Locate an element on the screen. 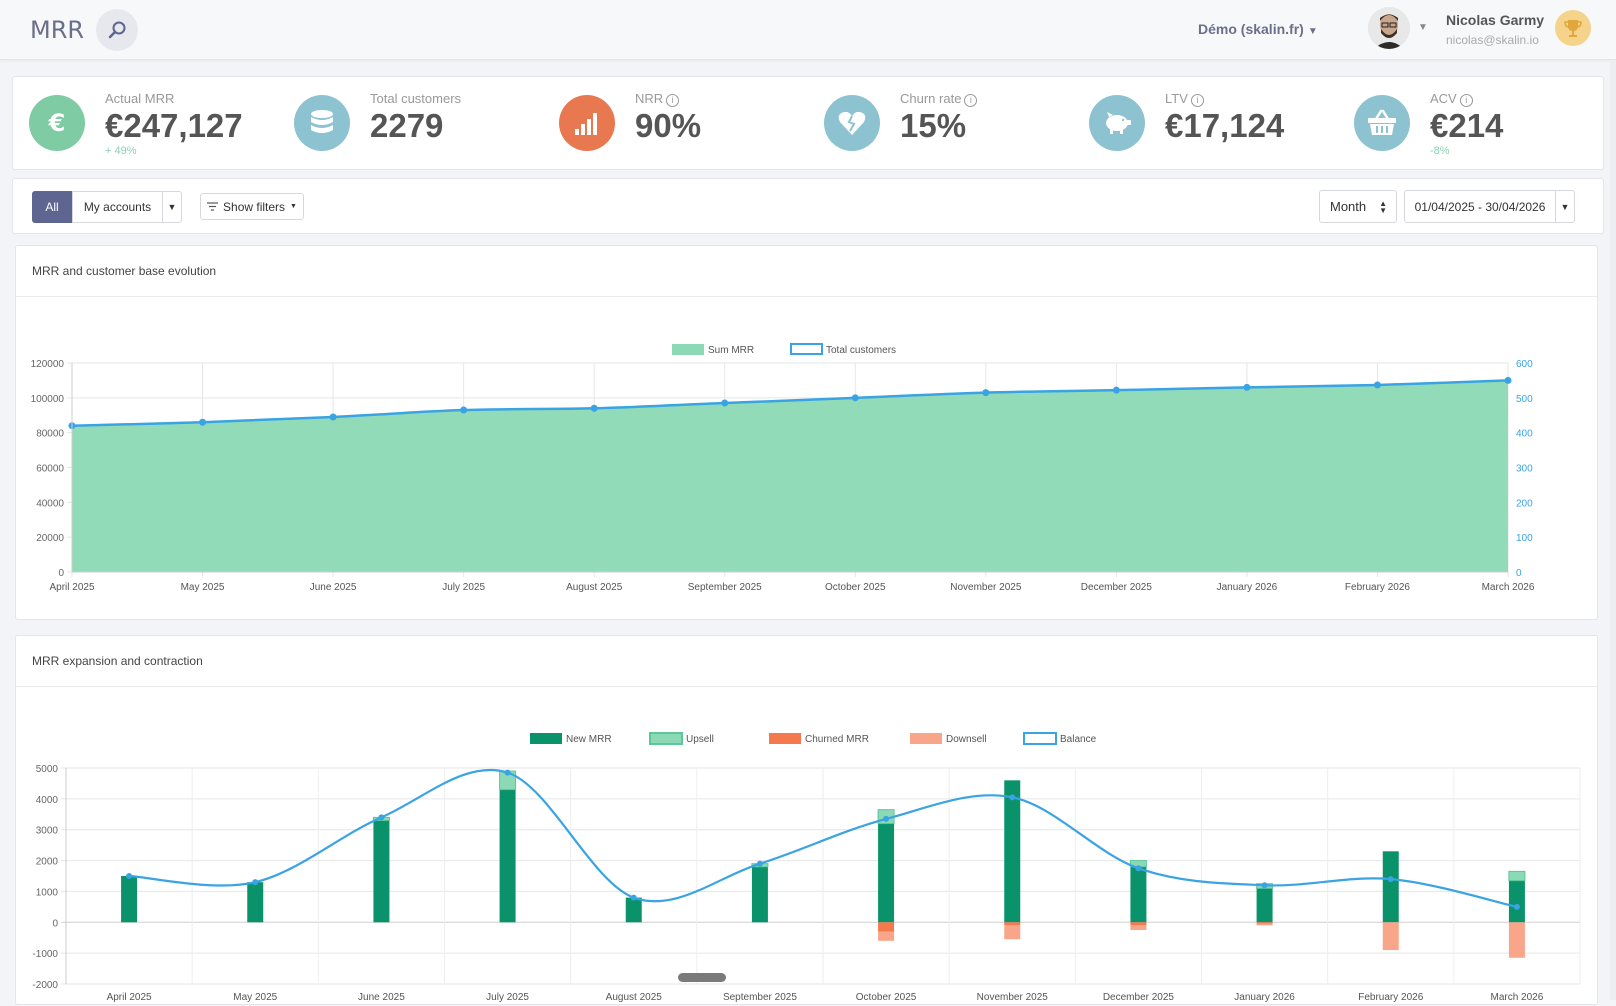 This screenshot has width=1616, height=1006. upsell-bar is located at coordinates (1517, 876).